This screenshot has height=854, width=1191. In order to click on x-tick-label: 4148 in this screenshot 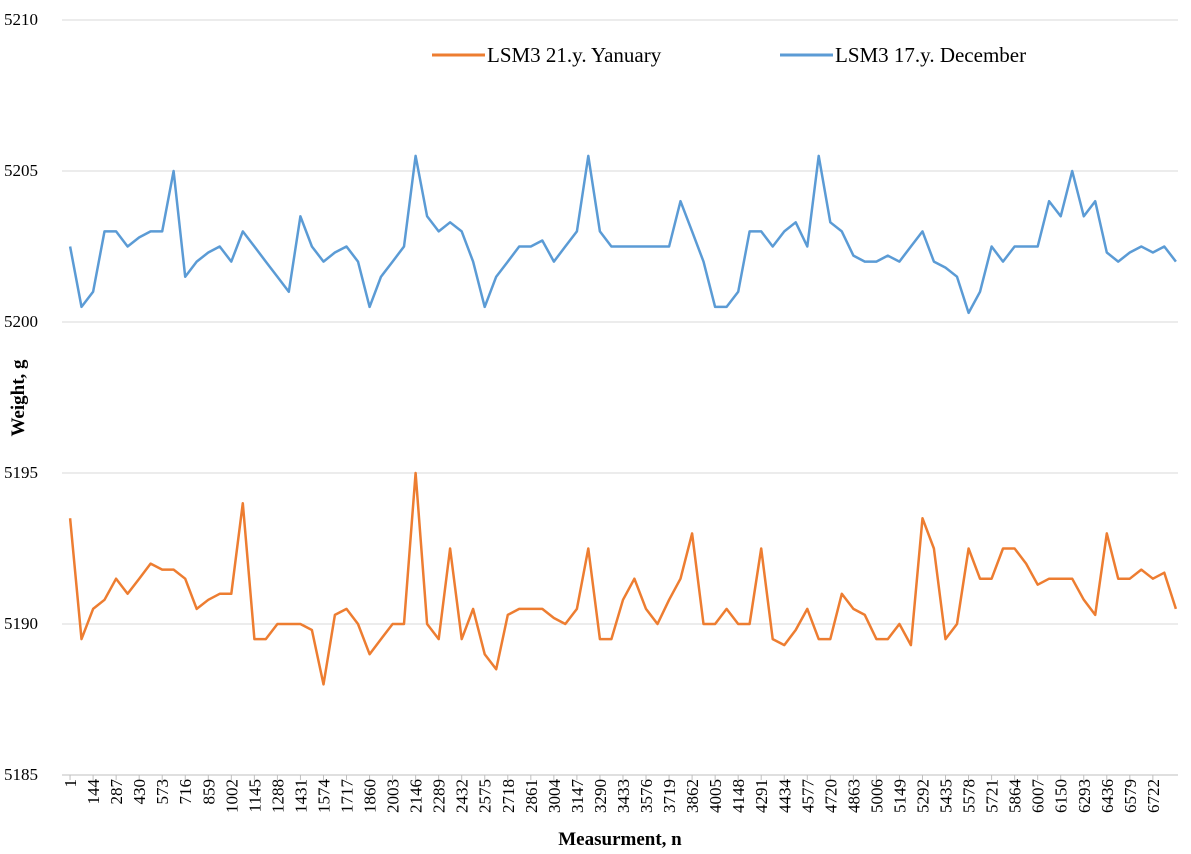, I will do `click(738, 796)`.